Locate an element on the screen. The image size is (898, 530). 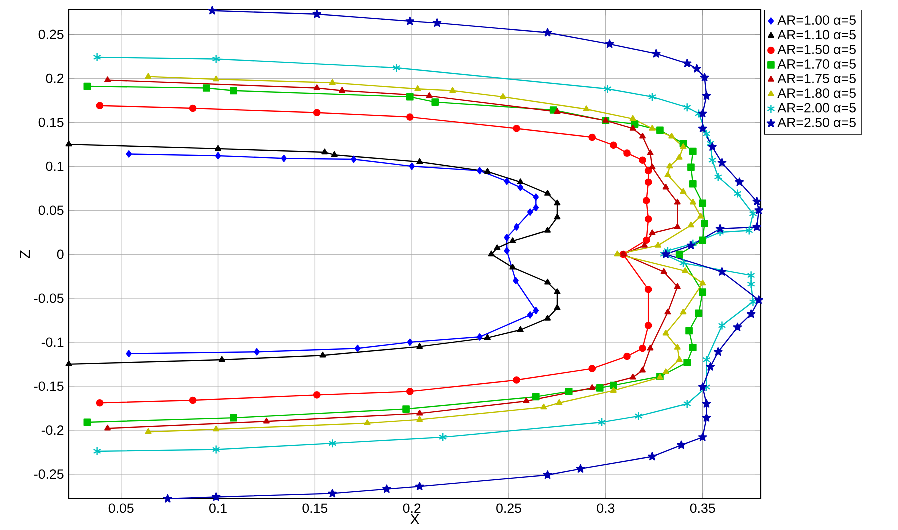
y-tick-label: 0.2 is located at coordinates (55, 79).